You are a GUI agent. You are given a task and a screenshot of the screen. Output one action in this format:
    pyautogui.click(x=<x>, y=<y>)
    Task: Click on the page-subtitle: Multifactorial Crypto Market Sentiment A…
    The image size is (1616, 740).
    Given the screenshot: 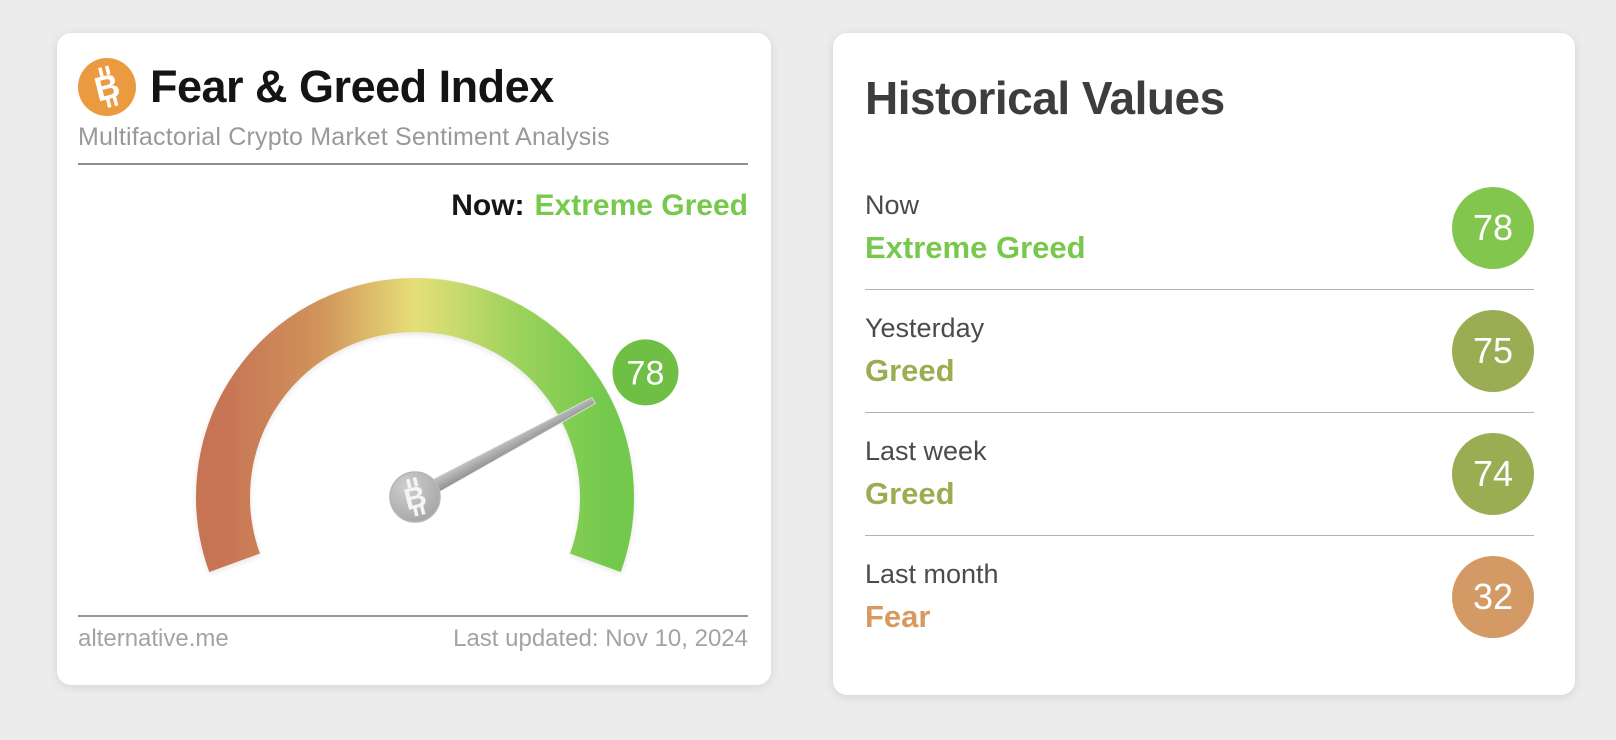 What is the action you would take?
    pyautogui.click(x=344, y=137)
    